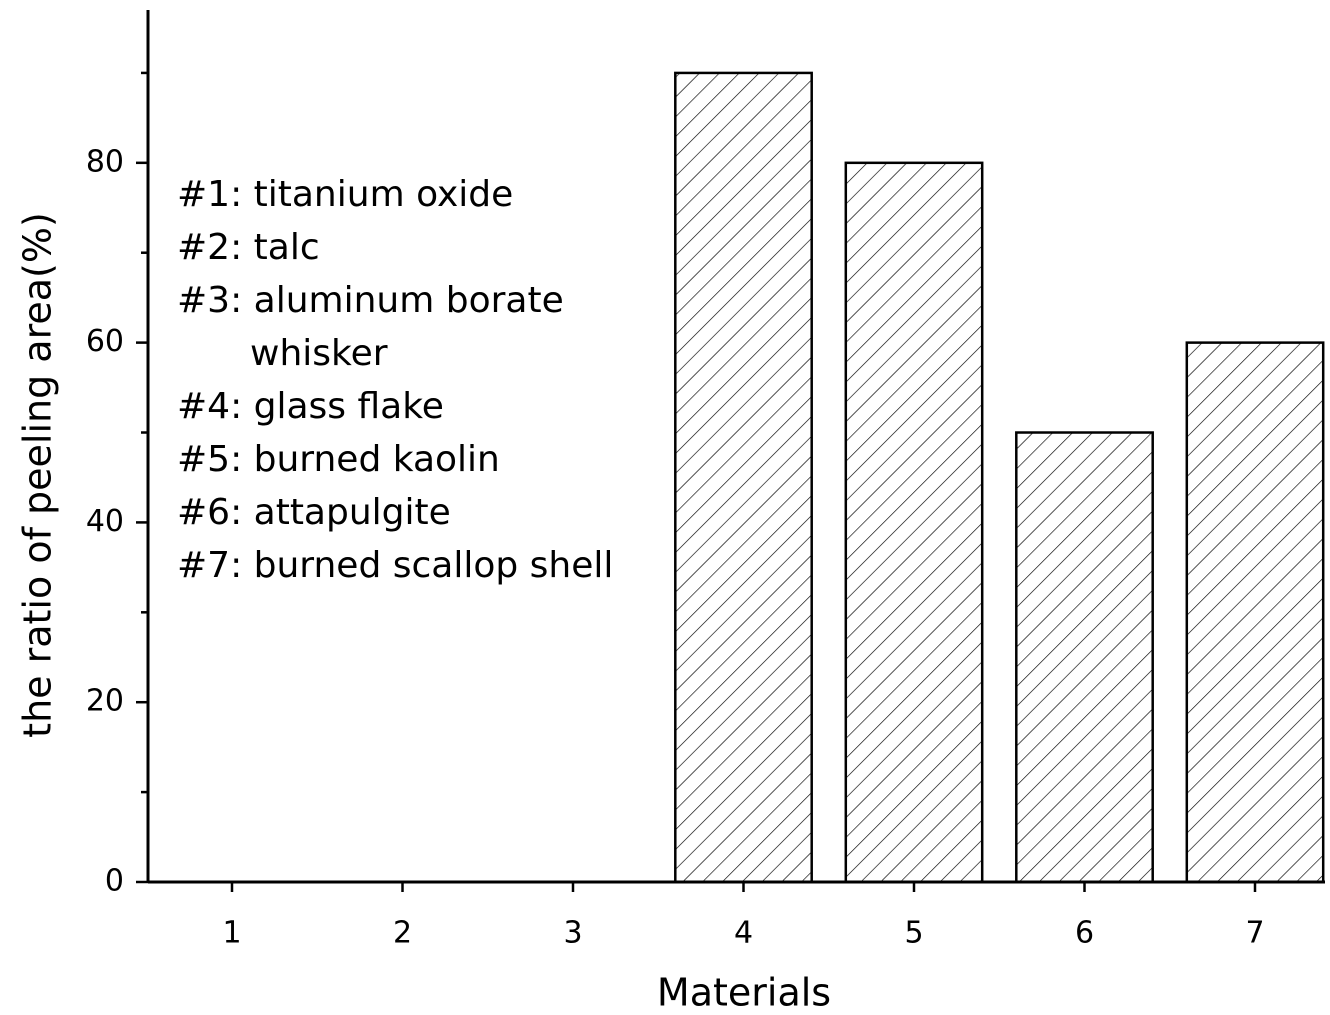 The height and width of the screenshot is (1015, 1330). I want to click on x-tick-label: 6, so click(1084, 933).